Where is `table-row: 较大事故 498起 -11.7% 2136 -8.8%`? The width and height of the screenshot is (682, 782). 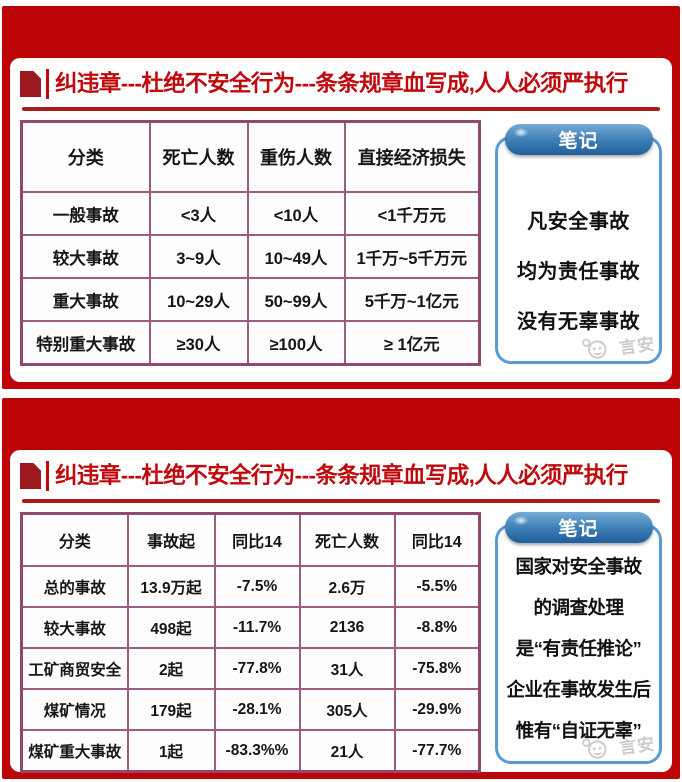 table-row: 较大事故 498起 -11.7% 2136 -8.8% is located at coordinates (250, 627).